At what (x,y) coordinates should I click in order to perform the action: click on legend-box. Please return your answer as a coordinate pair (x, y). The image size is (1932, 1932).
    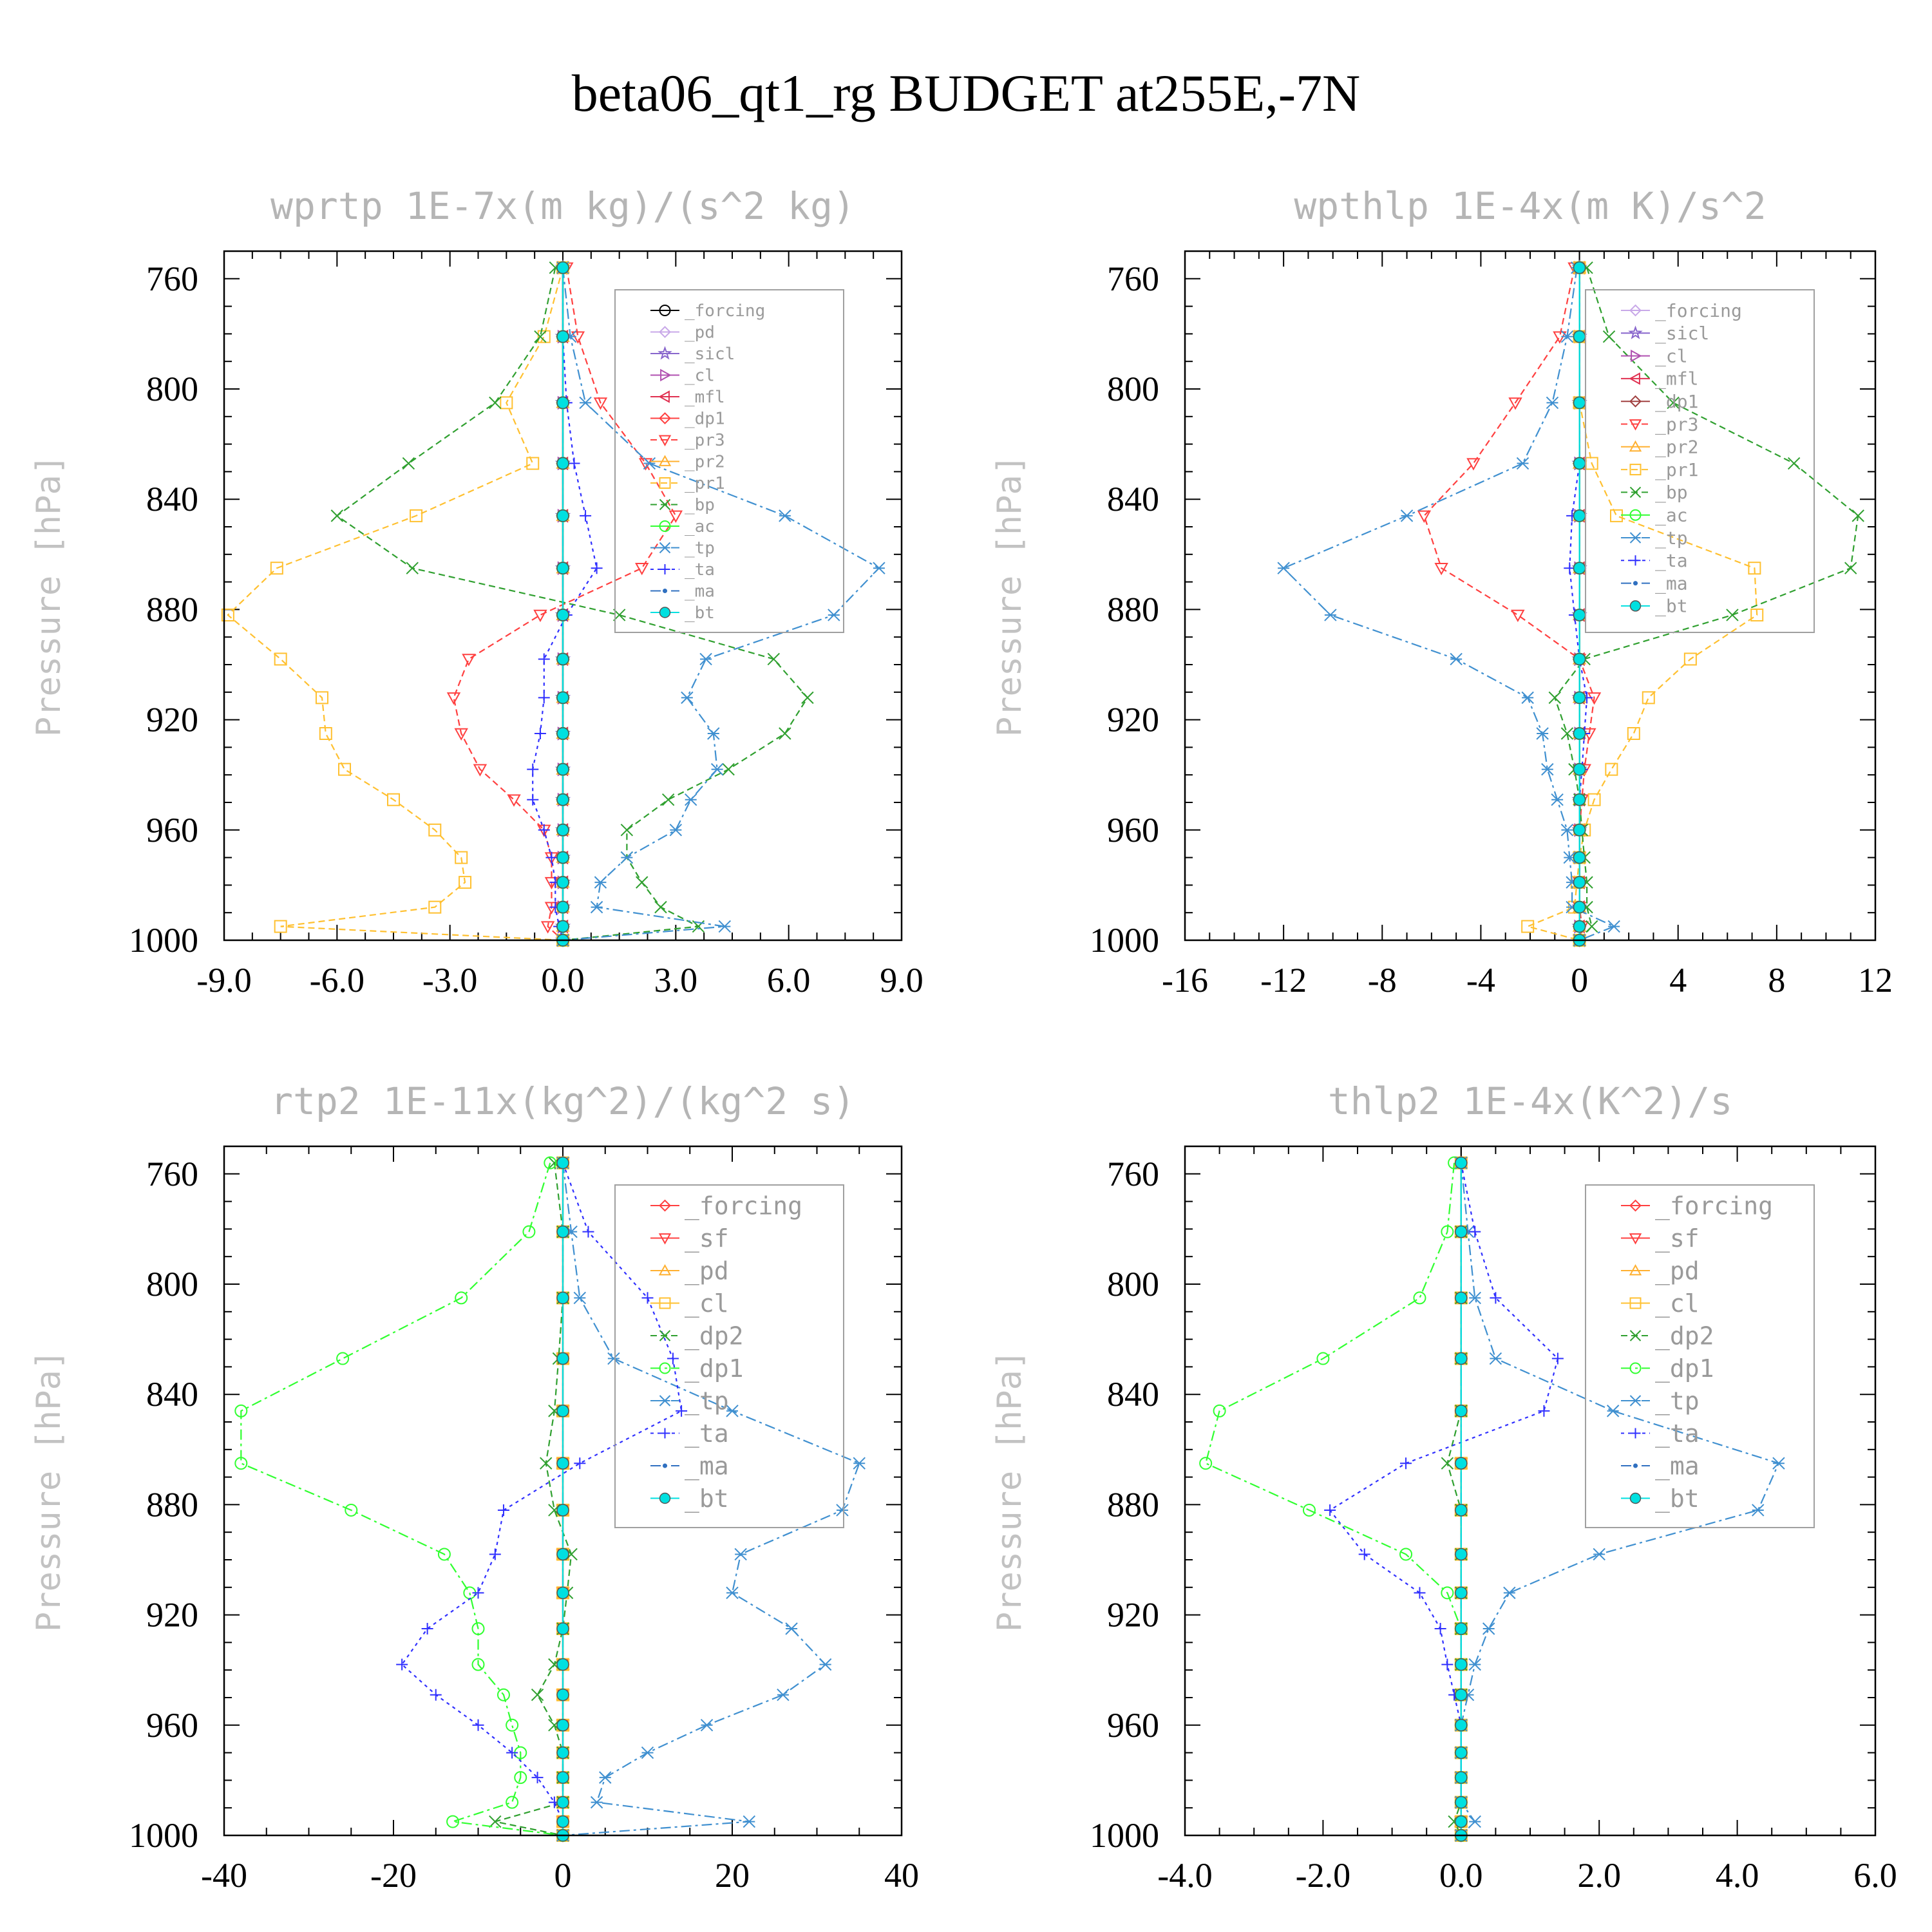
    Looking at the image, I should click on (1700, 1356).